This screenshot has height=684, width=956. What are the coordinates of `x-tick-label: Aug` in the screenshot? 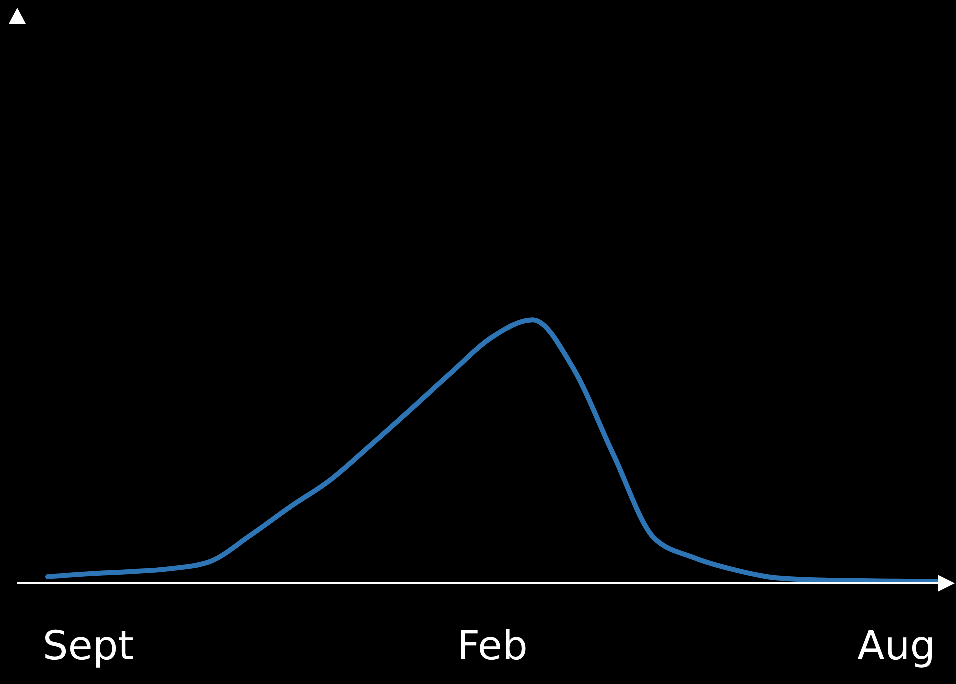 It's located at (897, 646).